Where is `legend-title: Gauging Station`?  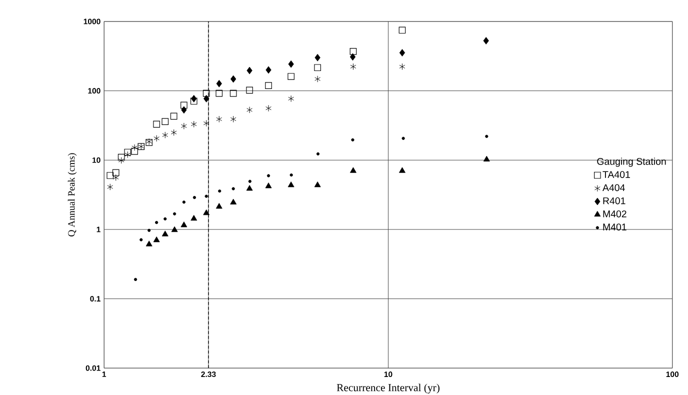 legend-title: Gauging Station is located at coordinates (631, 162).